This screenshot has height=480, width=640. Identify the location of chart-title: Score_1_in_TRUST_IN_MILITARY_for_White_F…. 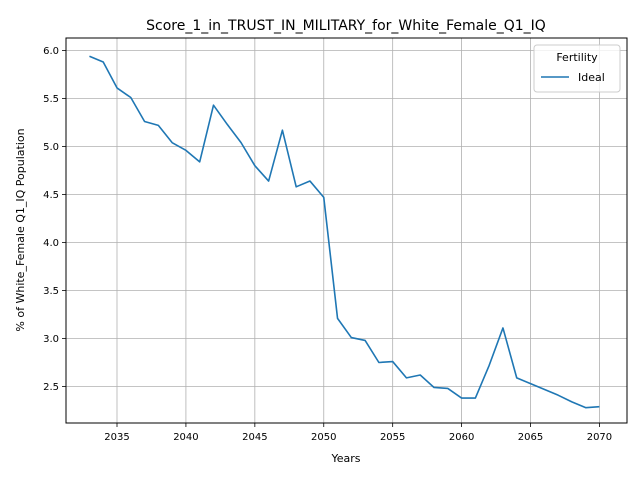
(346, 26).